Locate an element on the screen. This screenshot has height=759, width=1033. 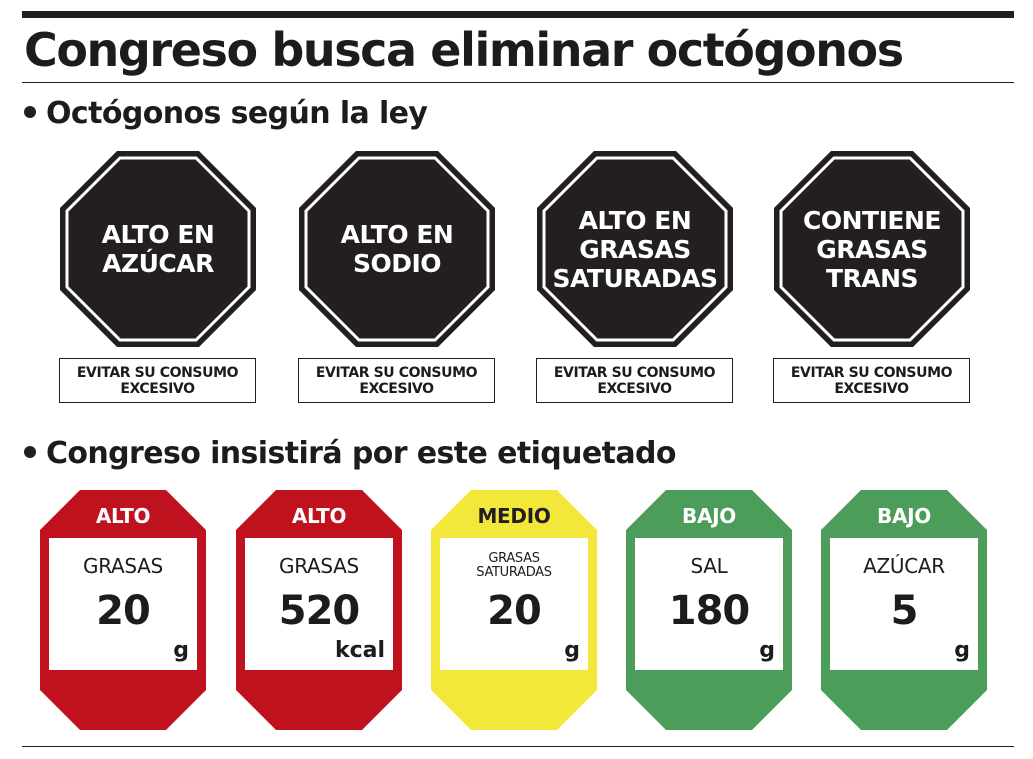
nutrient-value: 5 is located at coordinates (904, 611).